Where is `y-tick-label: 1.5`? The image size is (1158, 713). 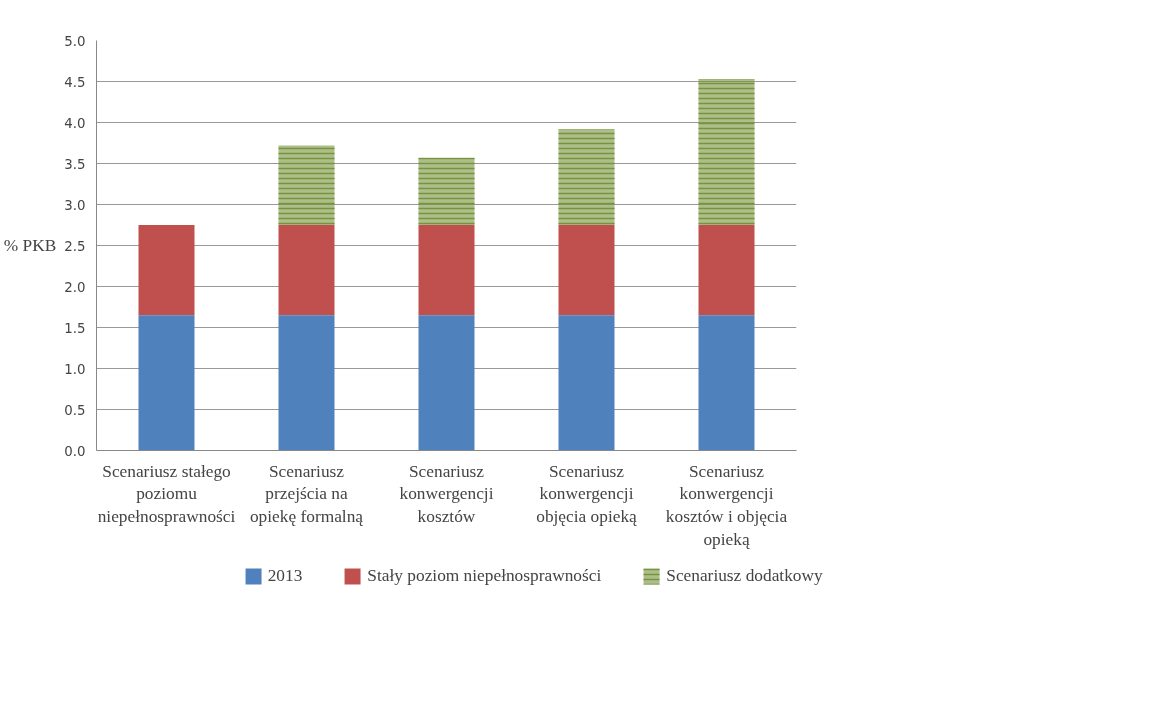 y-tick-label: 1.5 is located at coordinates (75, 328).